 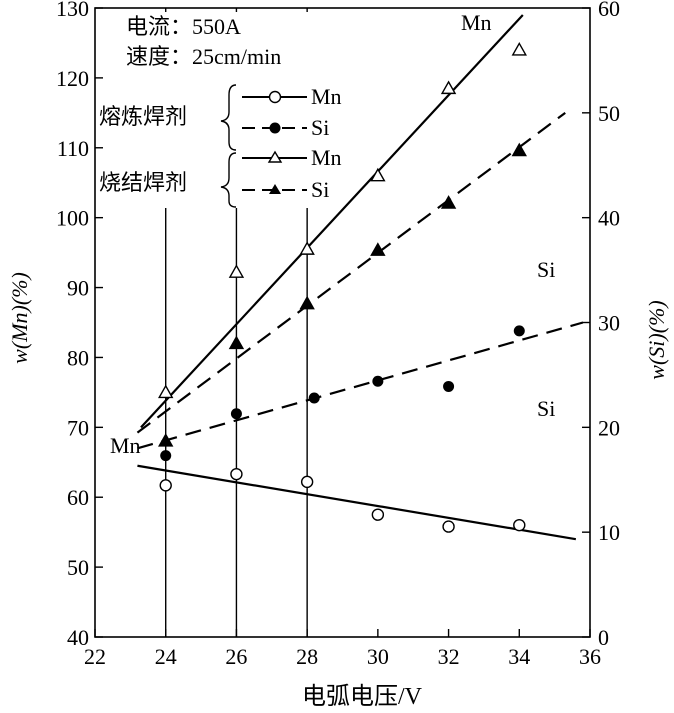 What do you see at coordinates (320, 189) in the screenshot?
I see `legend-label-sinter-si: Si` at bounding box center [320, 189].